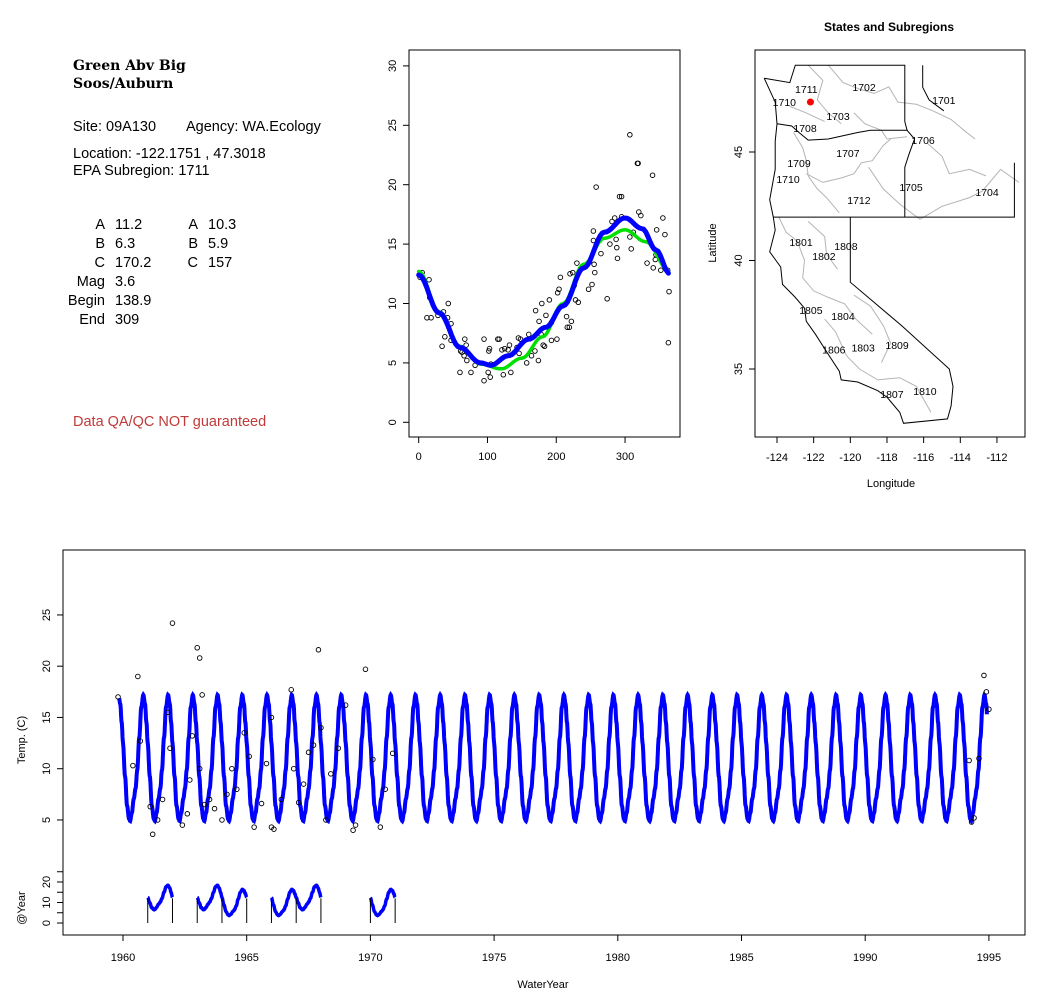  What do you see at coordinates (105, 244) in the screenshot?
I see `param-row: B 6.3` at bounding box center [105, 244].